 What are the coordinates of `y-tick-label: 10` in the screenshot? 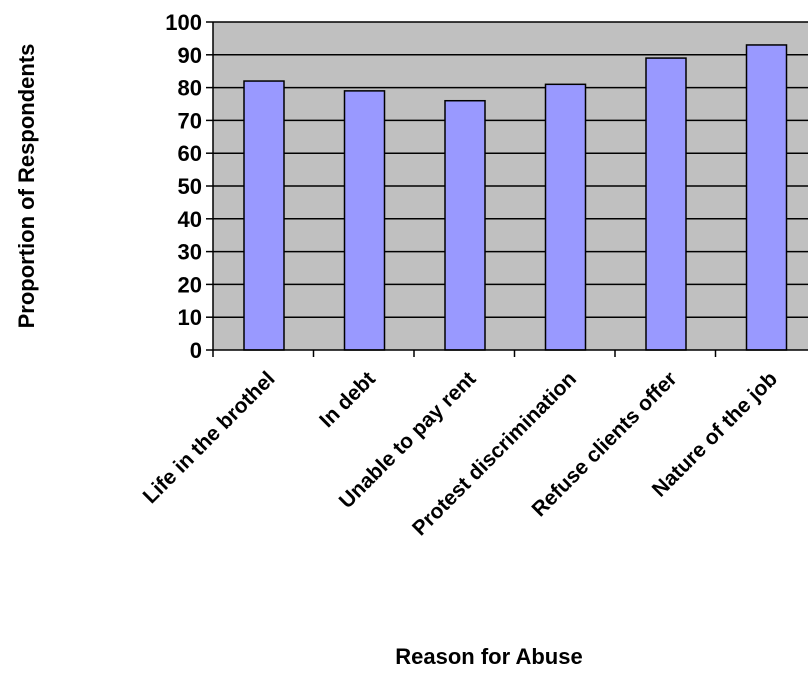 It's located at (190, 317).